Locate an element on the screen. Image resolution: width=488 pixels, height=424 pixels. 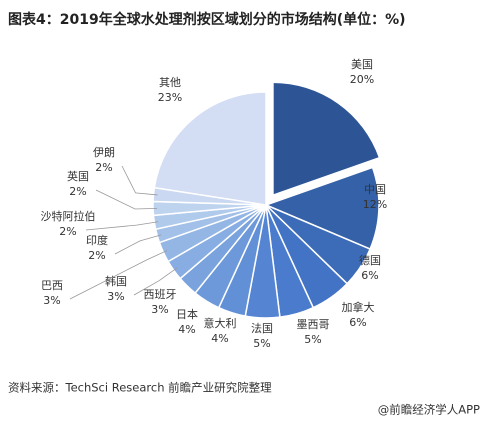
slice-value: 12% is located at coordinates (375, 204).